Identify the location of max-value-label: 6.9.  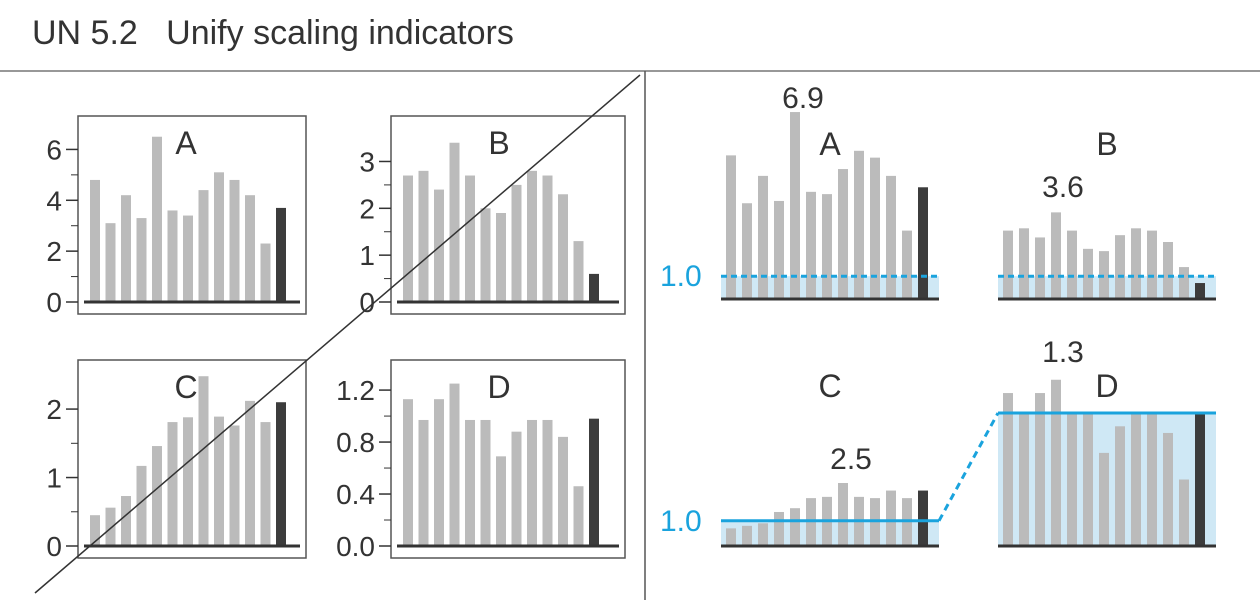
(803, 98).